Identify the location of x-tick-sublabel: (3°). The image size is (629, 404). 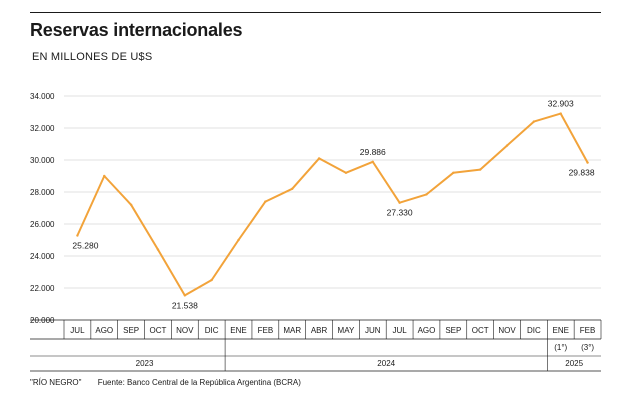
(587, 347).